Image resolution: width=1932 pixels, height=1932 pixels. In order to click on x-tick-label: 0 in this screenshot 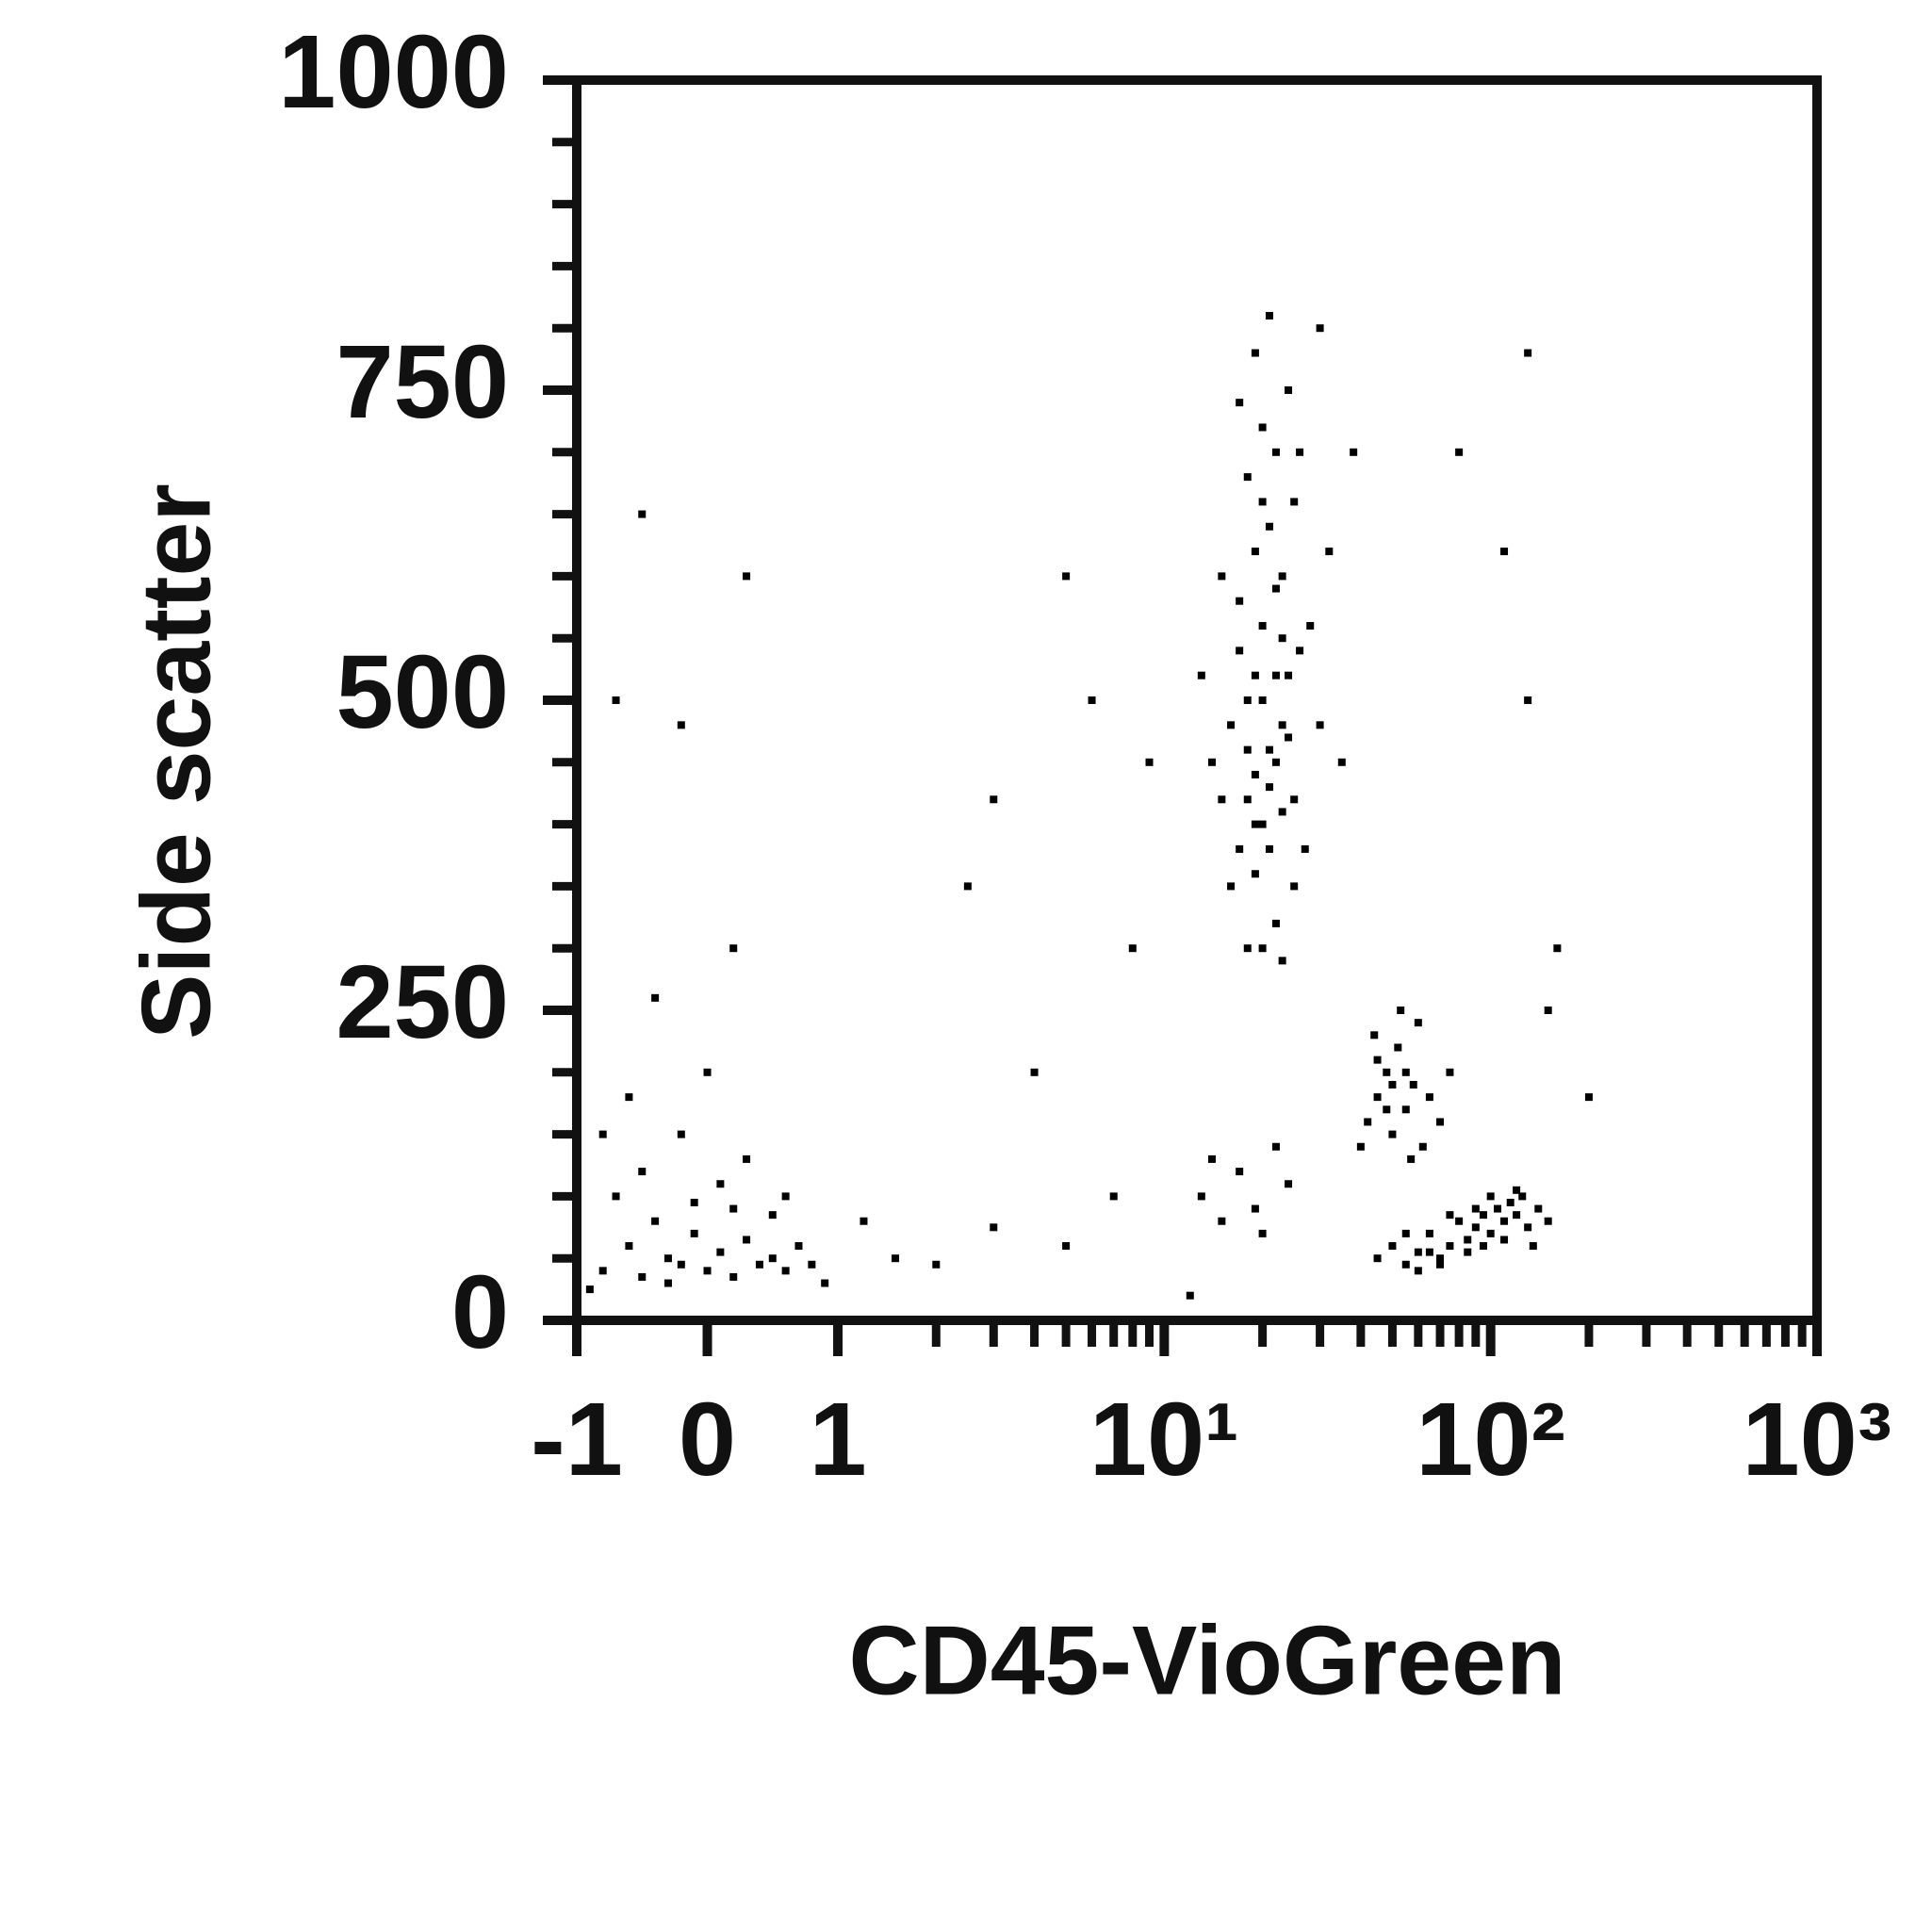, I will do `click(707, 1440)`.